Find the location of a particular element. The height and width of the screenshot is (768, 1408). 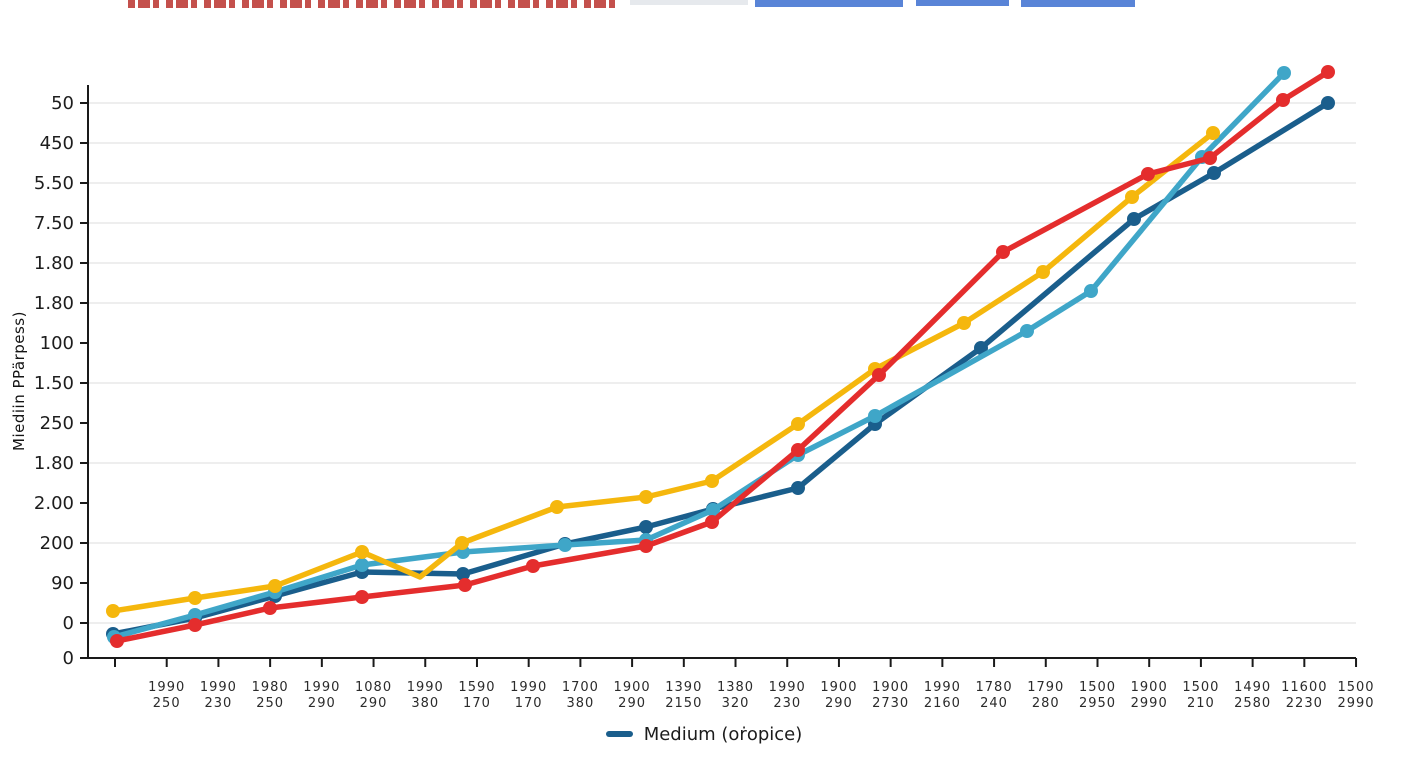

x-tick-label: 1080 290 is located at coordinates (373, 695).